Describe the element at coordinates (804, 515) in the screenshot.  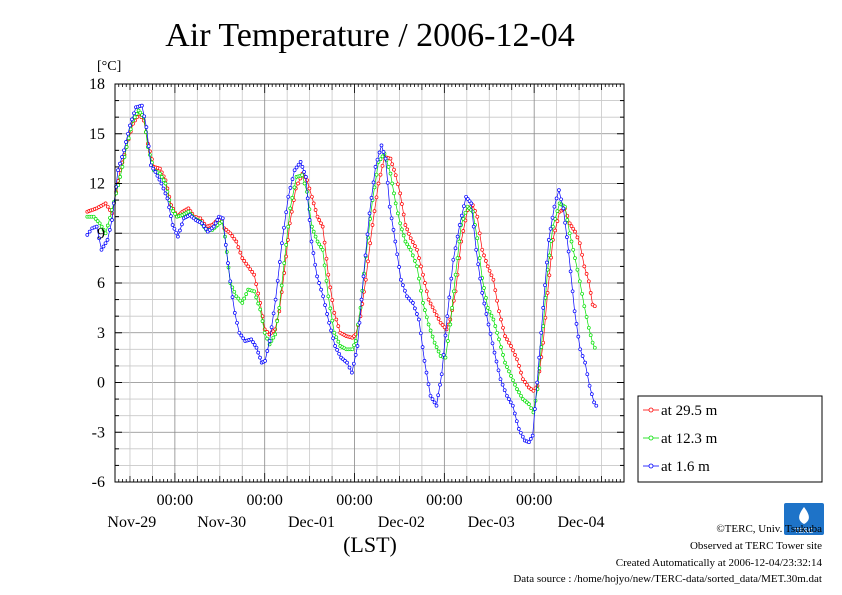
I see `water-drop-icon` at that location.